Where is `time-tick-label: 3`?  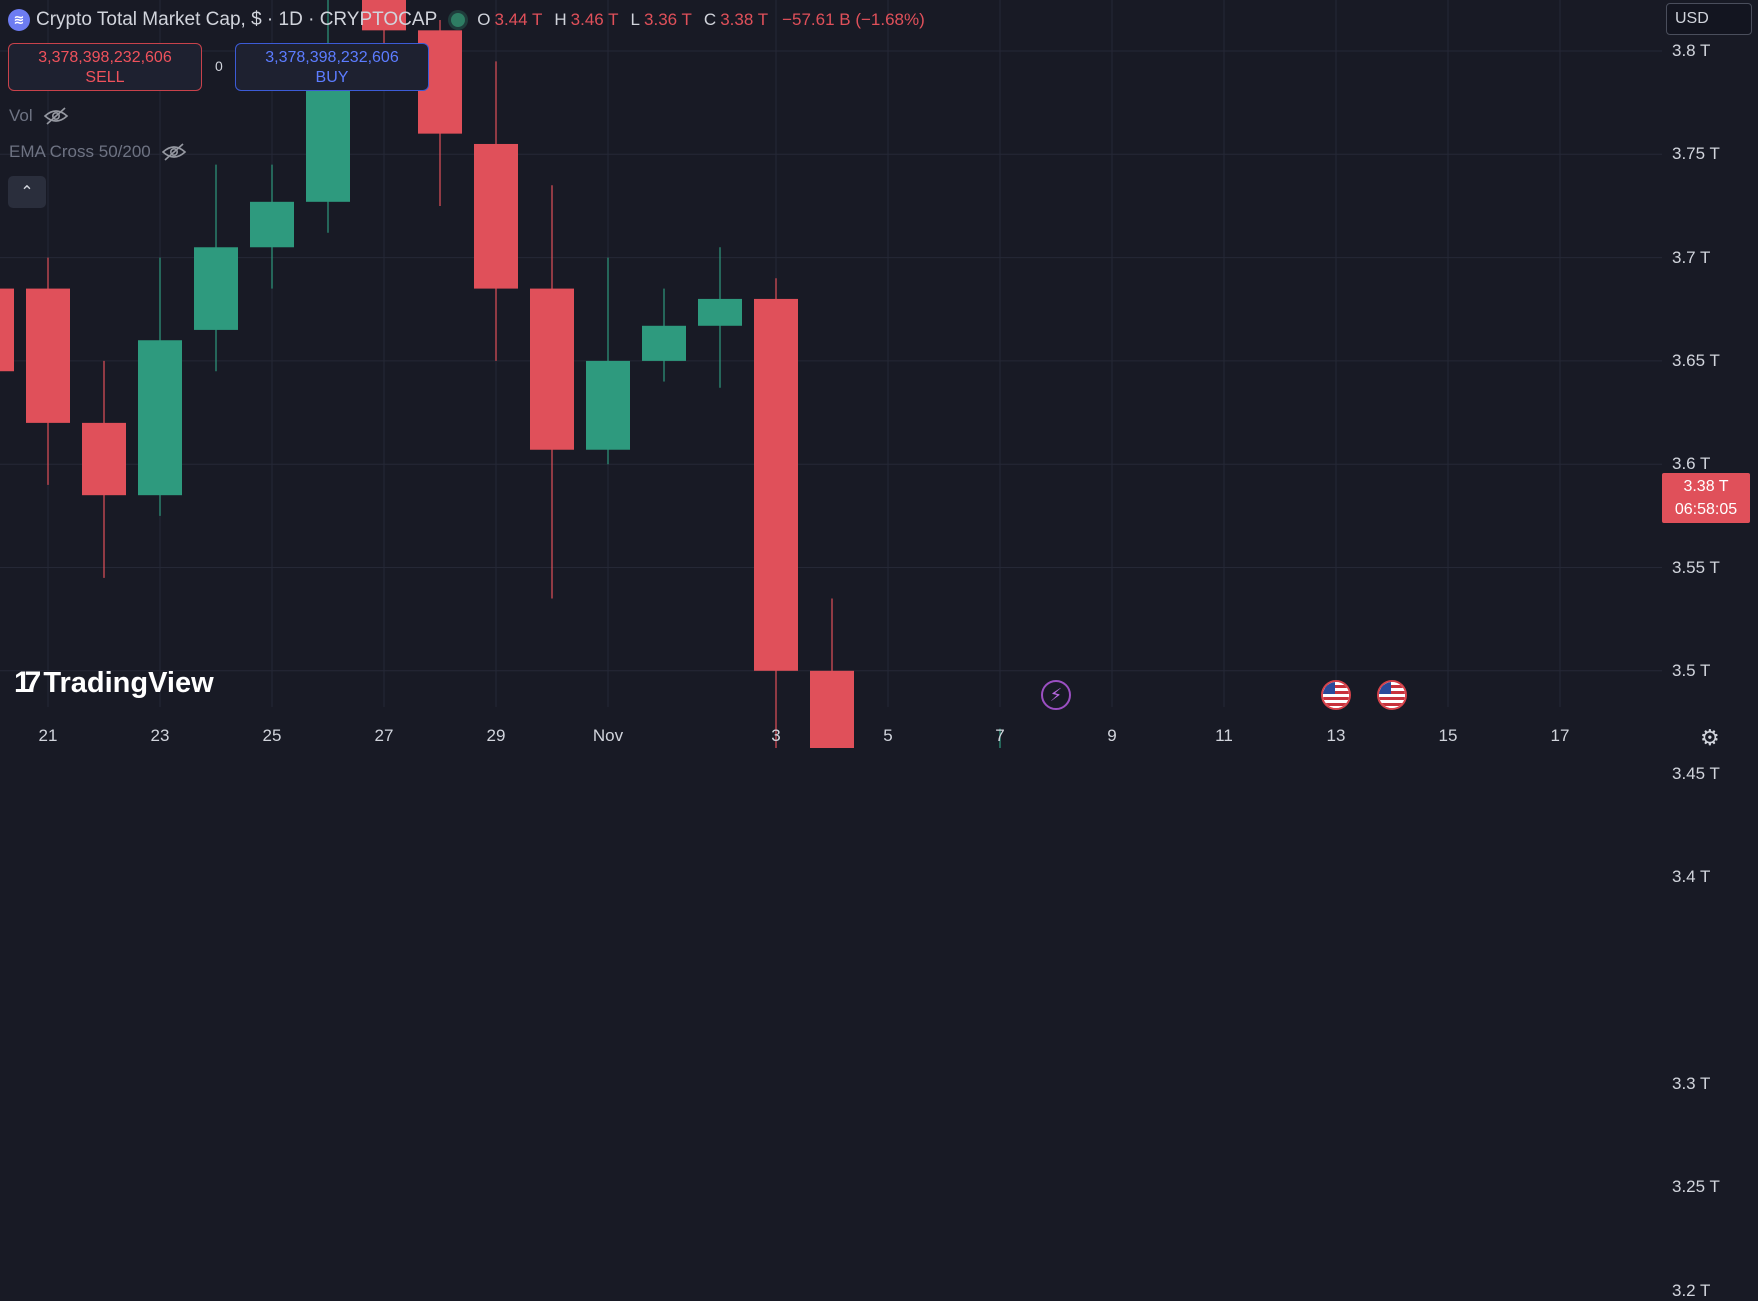 time-tick-label: 3 is located at coordinates (776, 735).